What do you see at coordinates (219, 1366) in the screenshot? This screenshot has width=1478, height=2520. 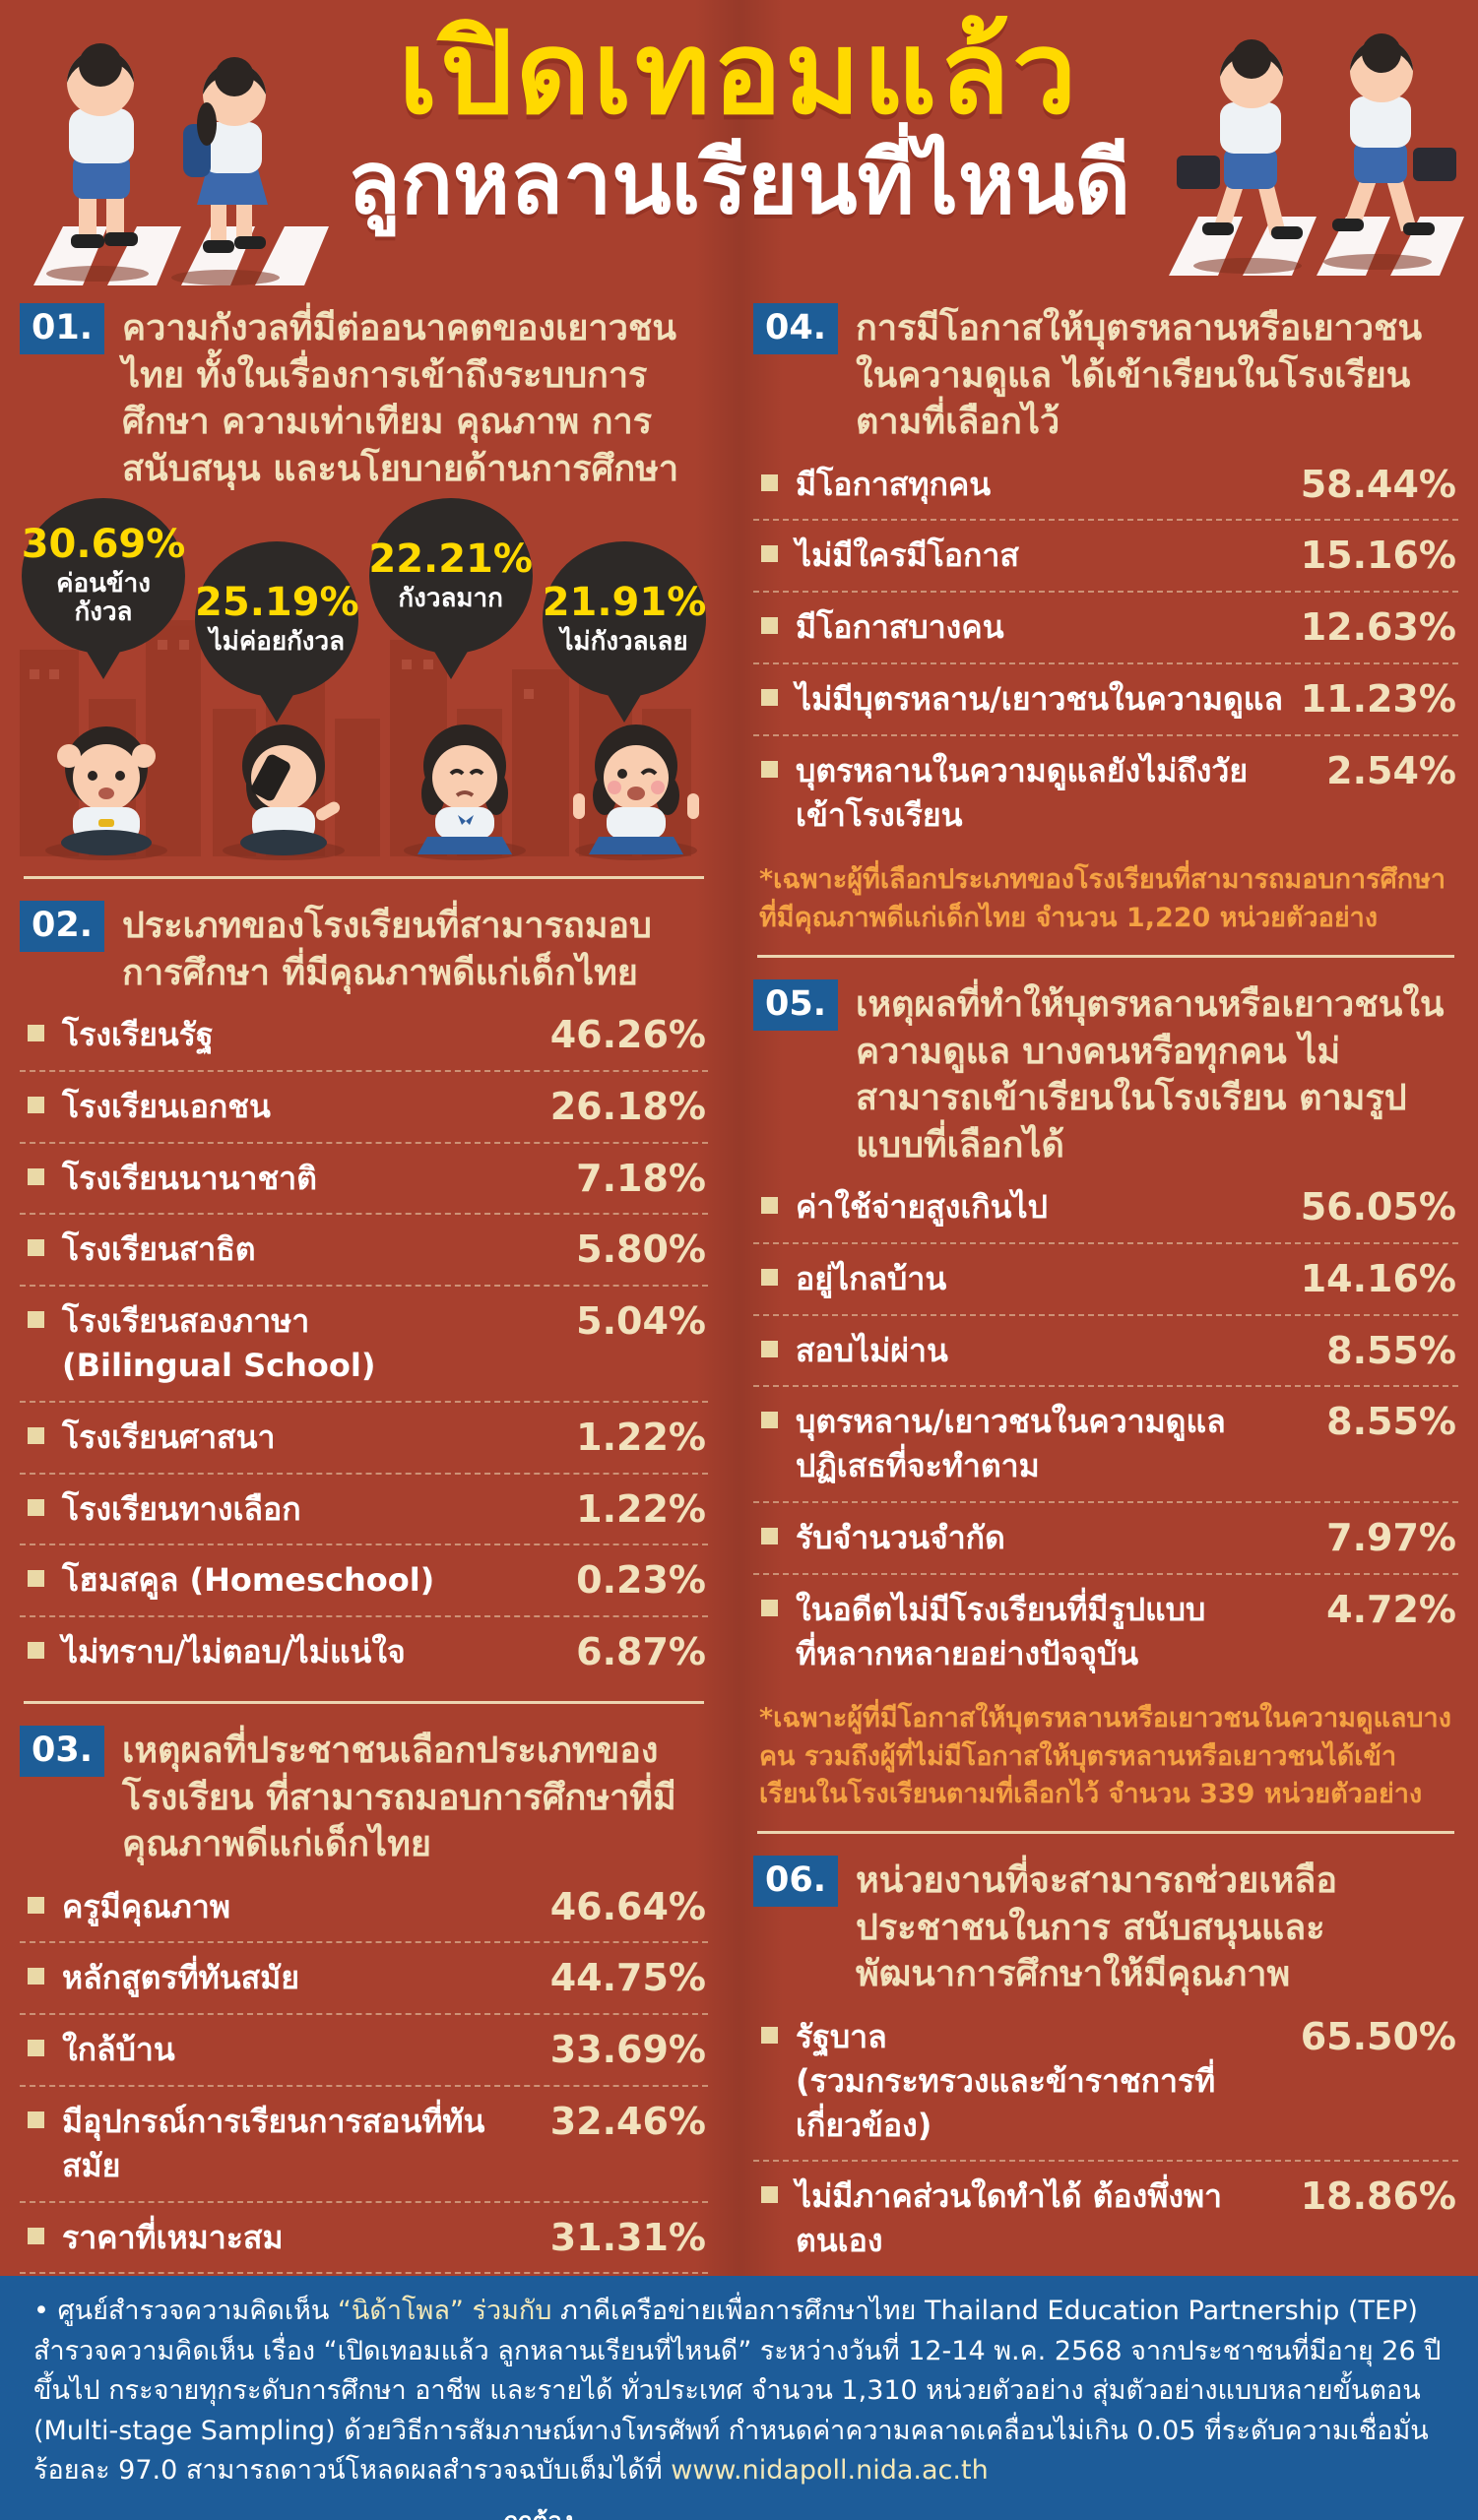 I see `result-label-line2: (Bilingual School)` at bounding box center [219, 1366].